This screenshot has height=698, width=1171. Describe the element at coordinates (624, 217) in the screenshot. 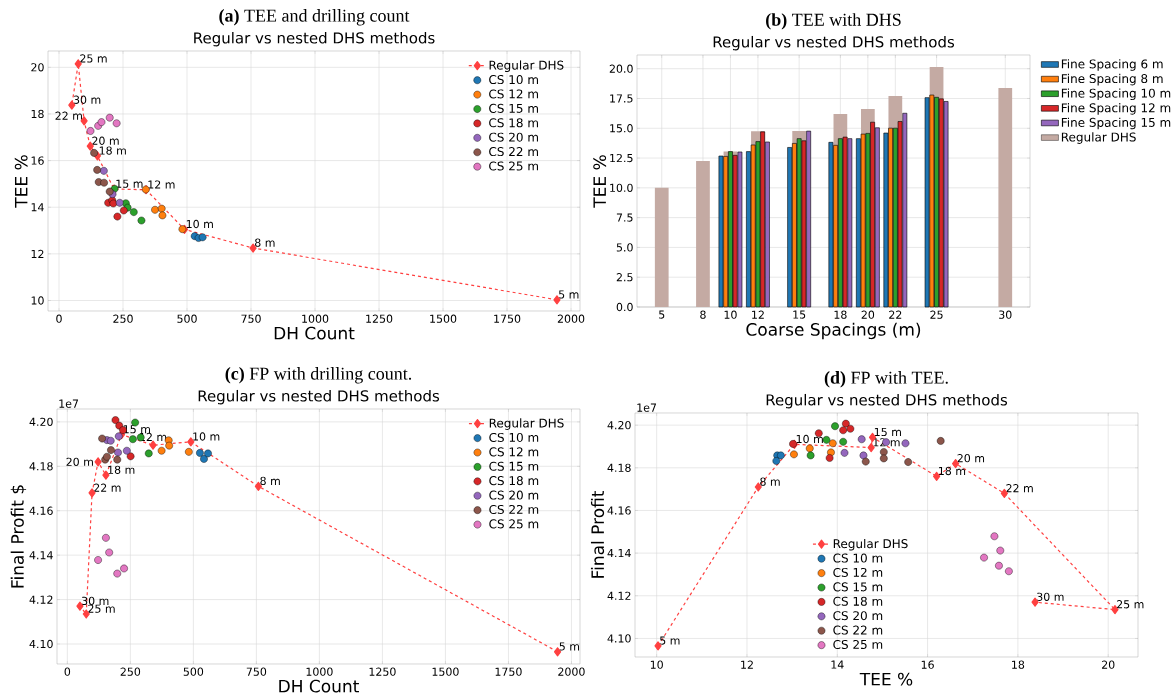

I see `y-tick-label: 7.5` at that location.